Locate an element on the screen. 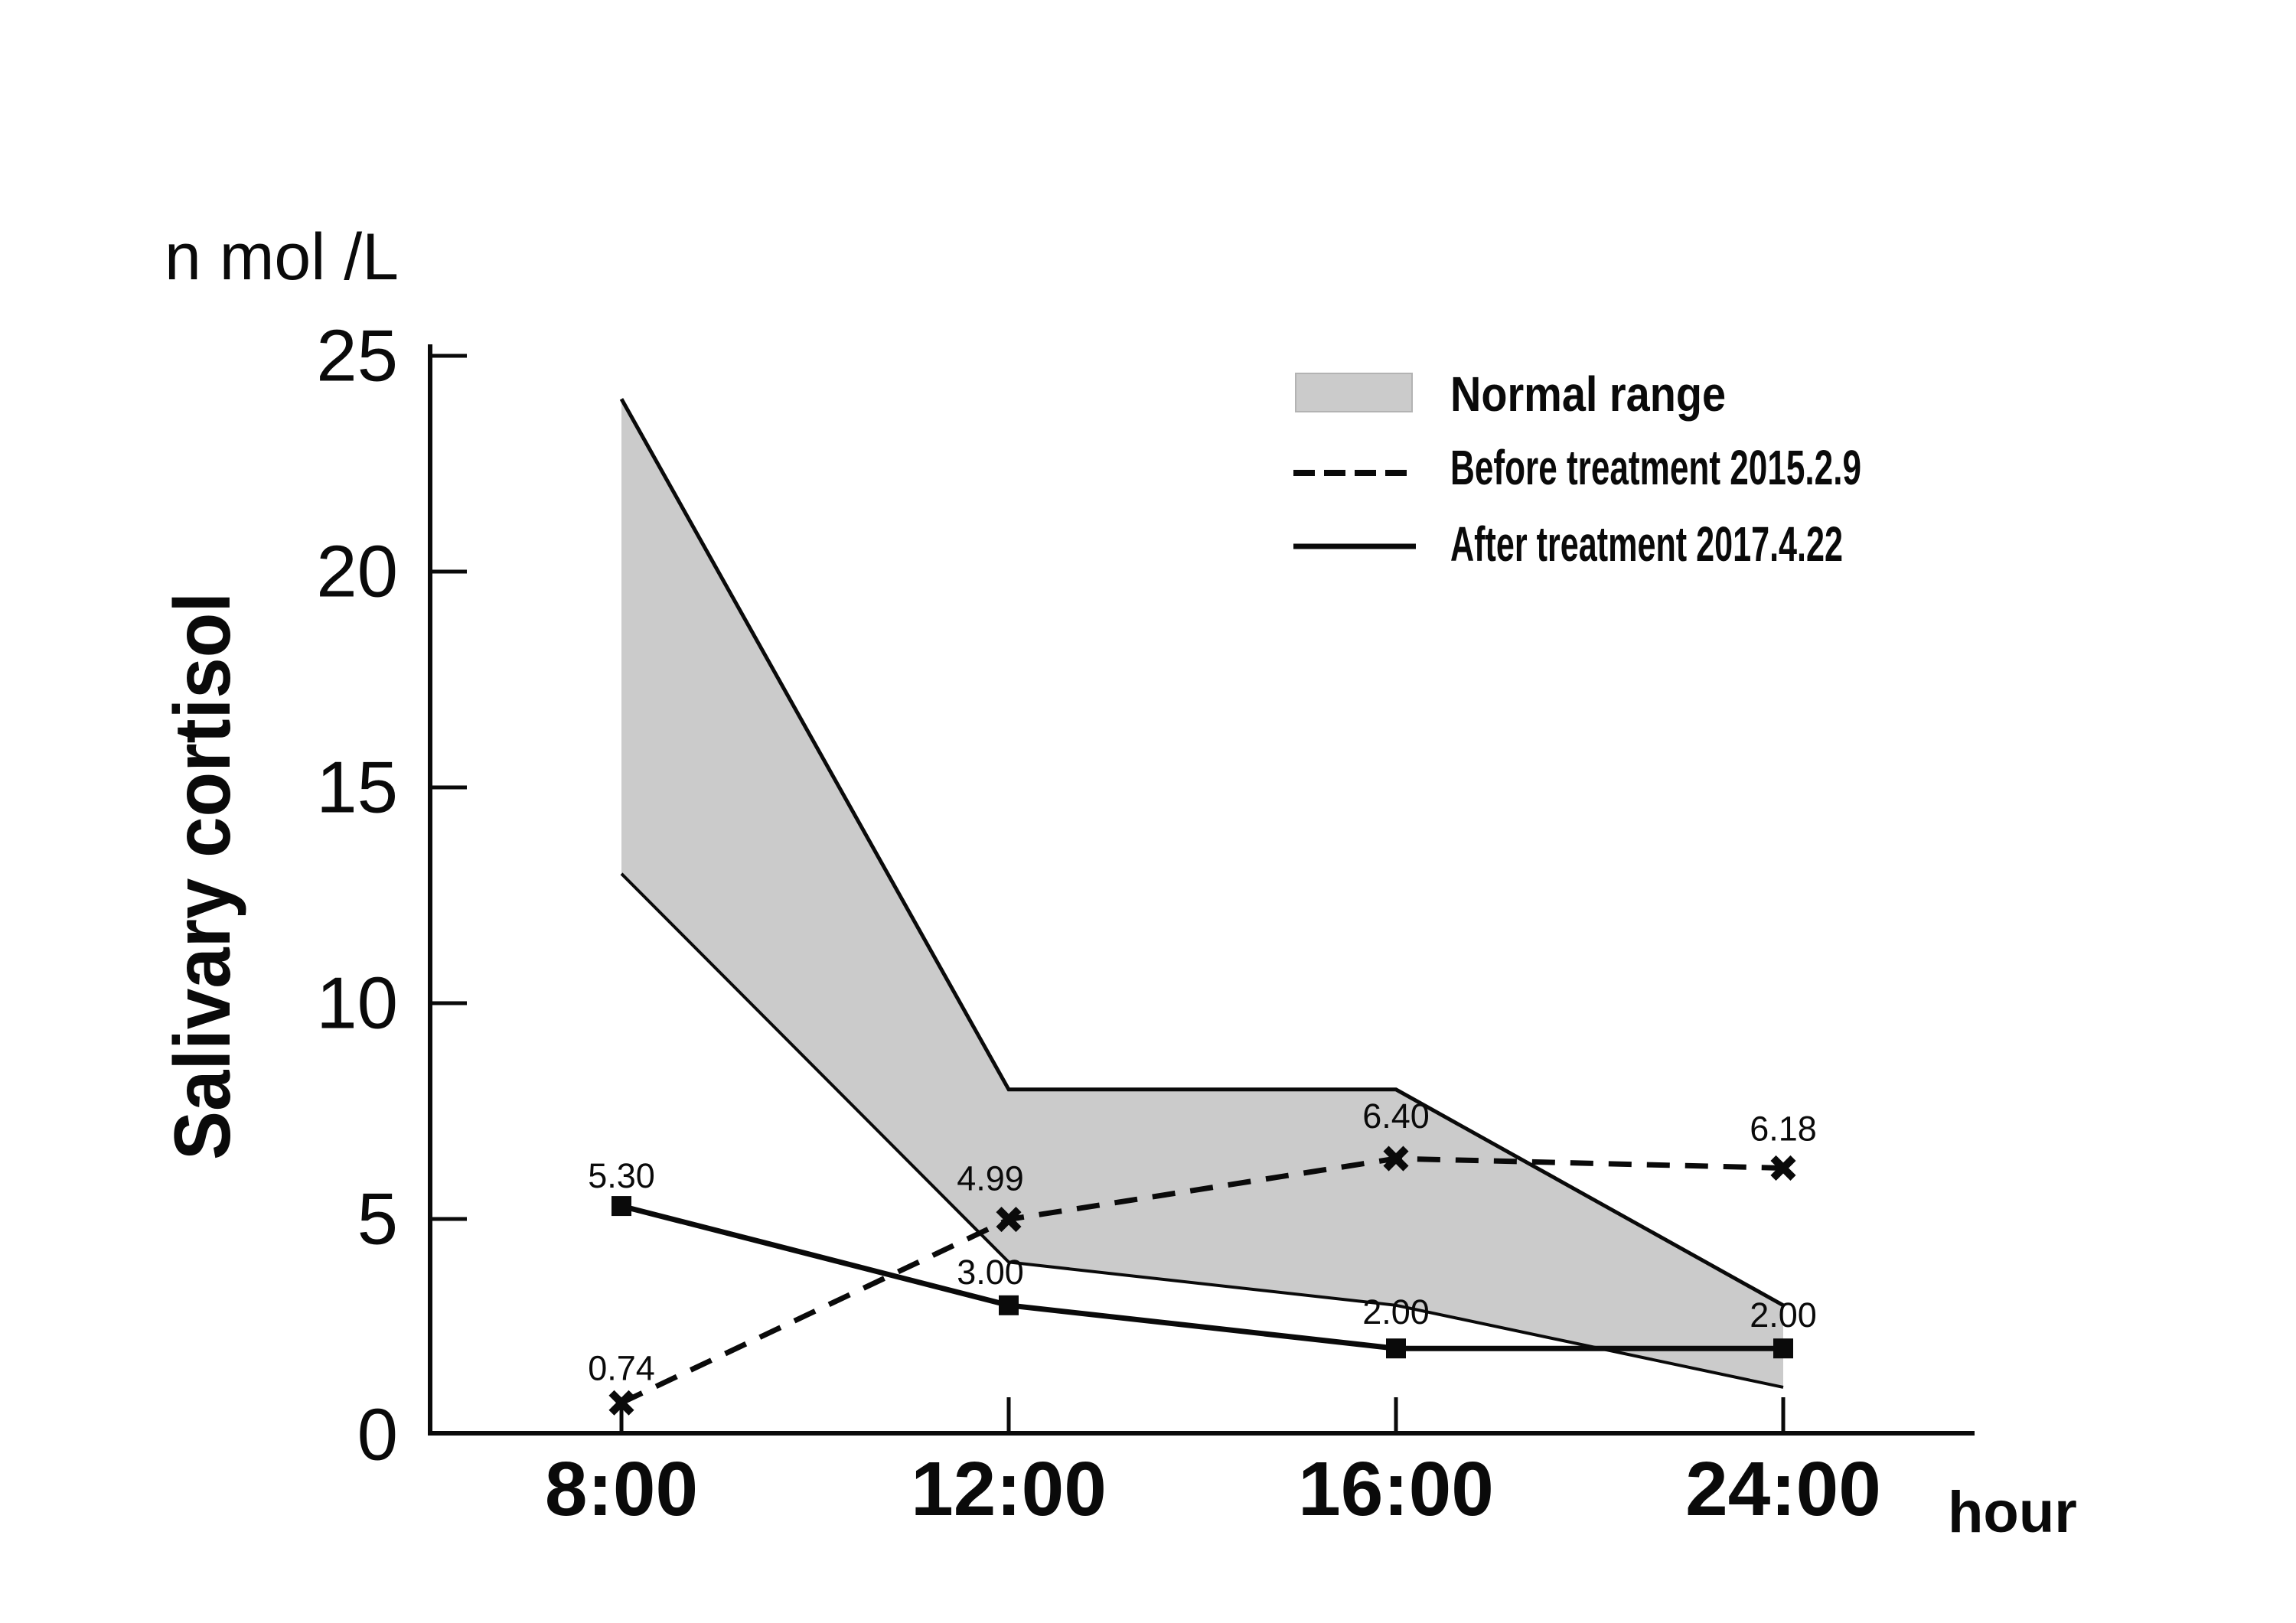 This screenshot has width=2296, height=1623. series-layer: 0.74 4.99 6.40 6.18 5.30 3.00 2.00 2.00 is located at coordinates (1202, 1256).